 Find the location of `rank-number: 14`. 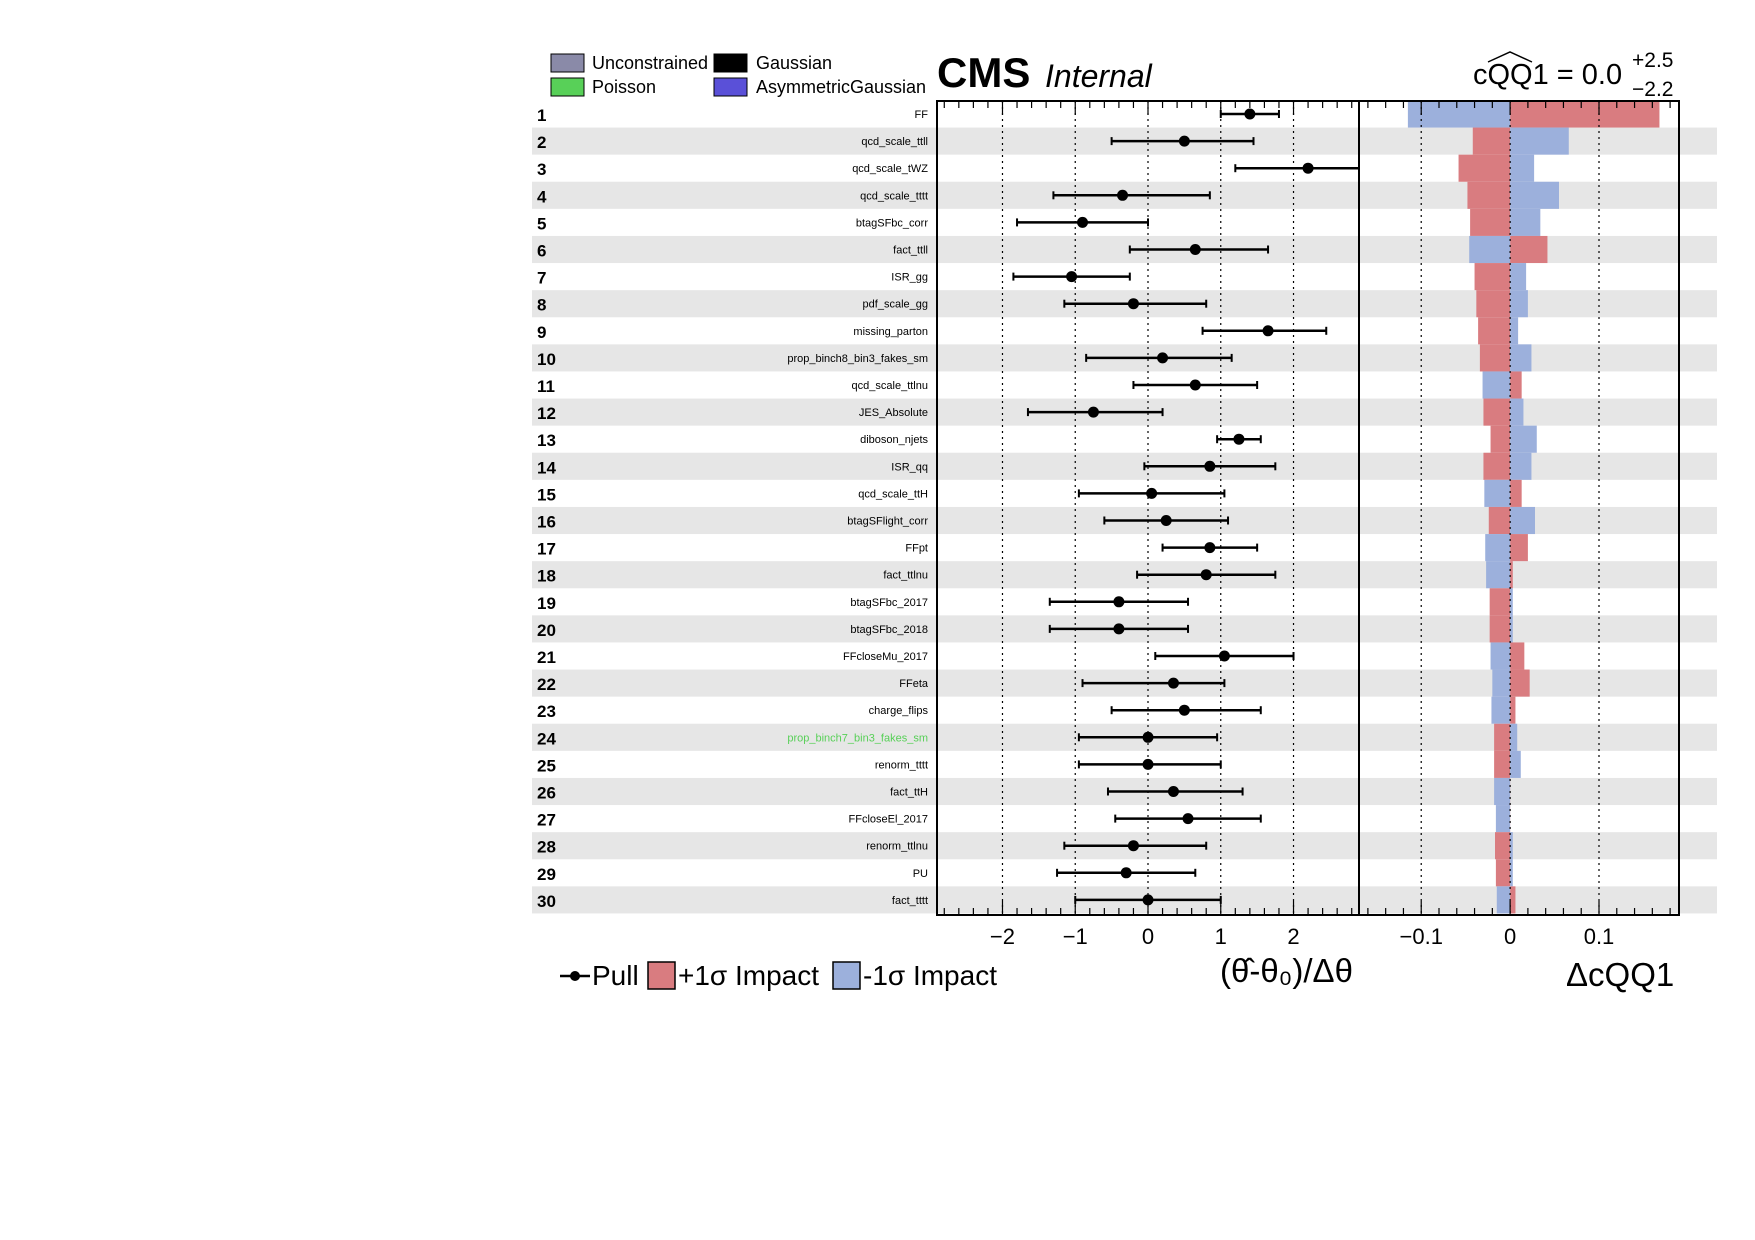

rank-number: 14 is located at coordinates (546, 467).